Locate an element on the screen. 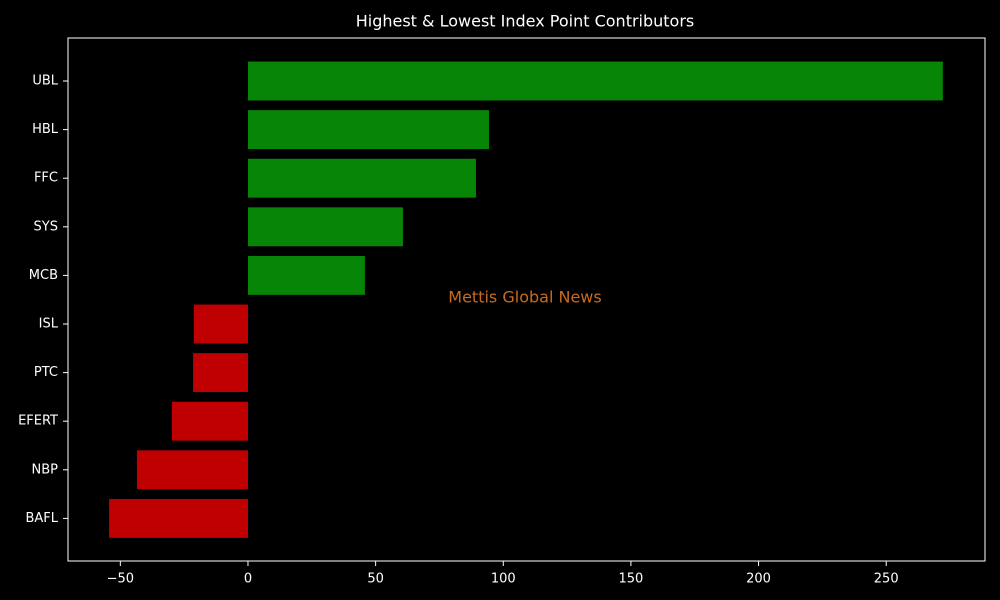  y-tick-label: UBL is located at coordinates (45, 81).